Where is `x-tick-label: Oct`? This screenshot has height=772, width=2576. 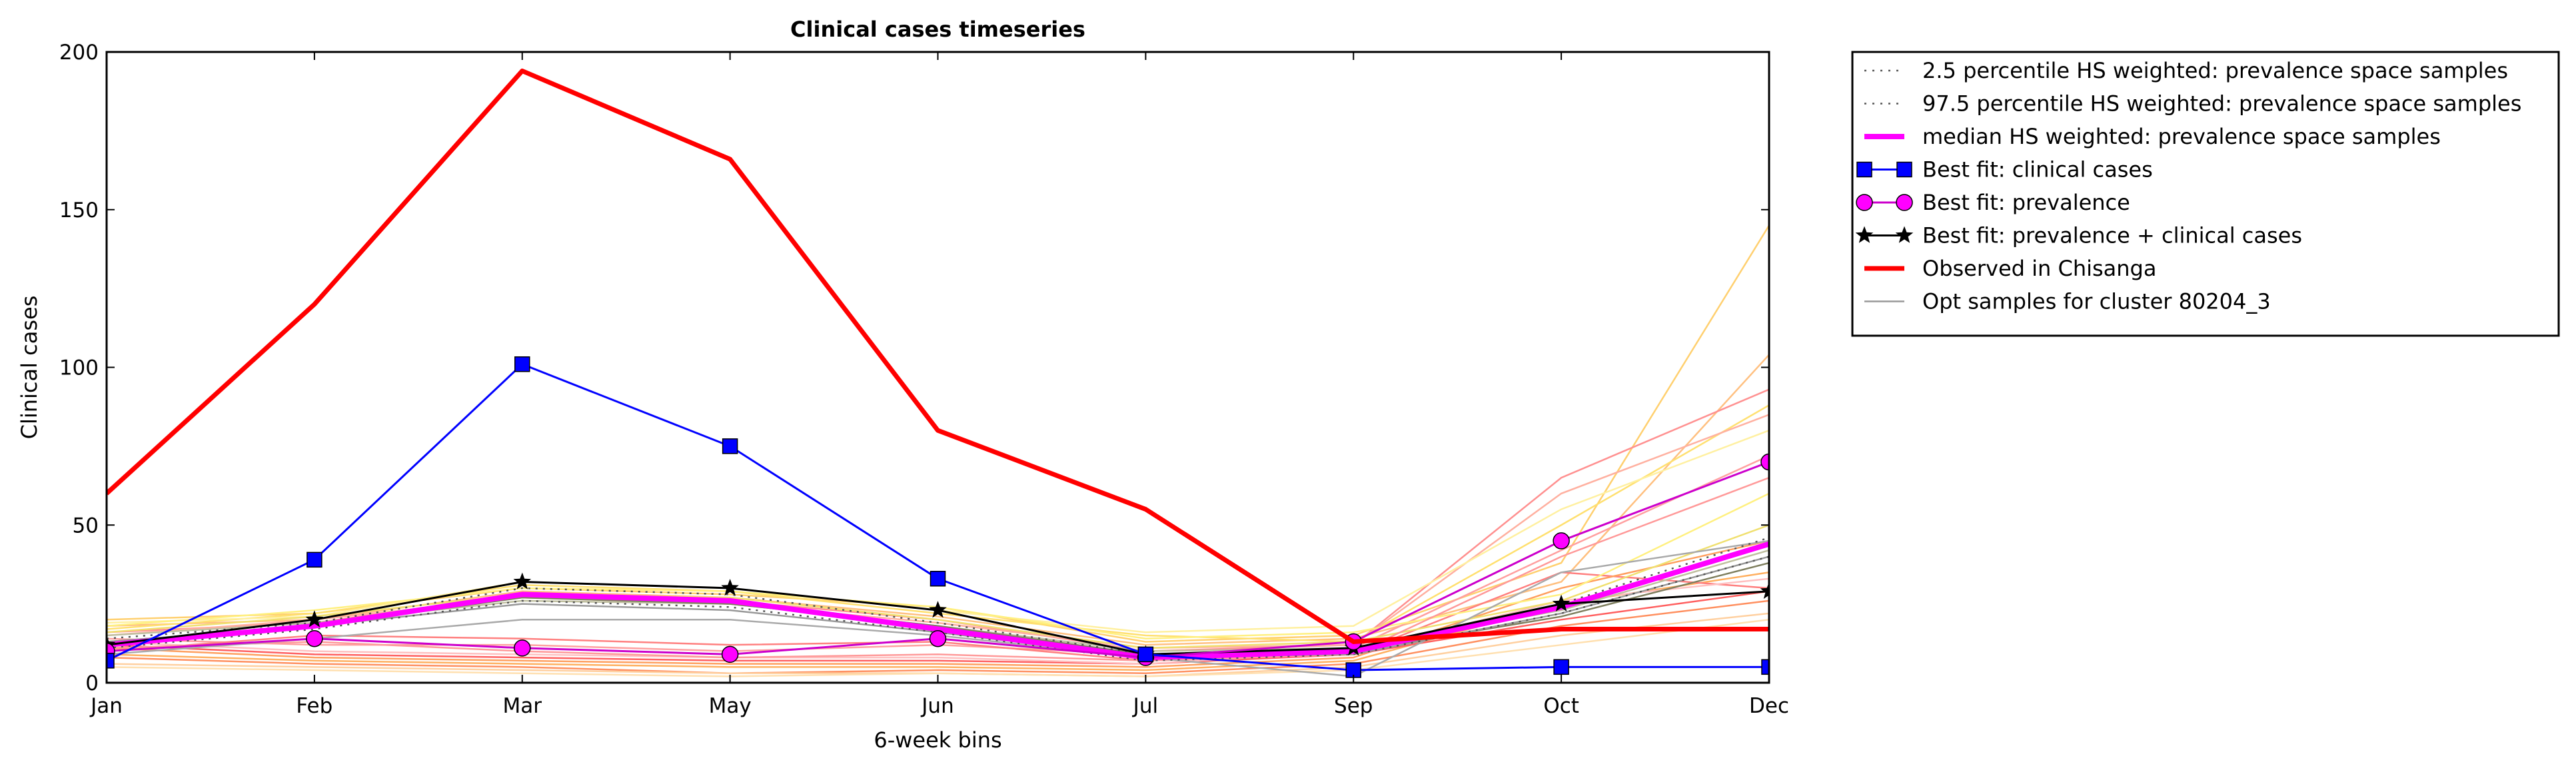 x-tick-label: Oct is located at coordinates (1561, 706).